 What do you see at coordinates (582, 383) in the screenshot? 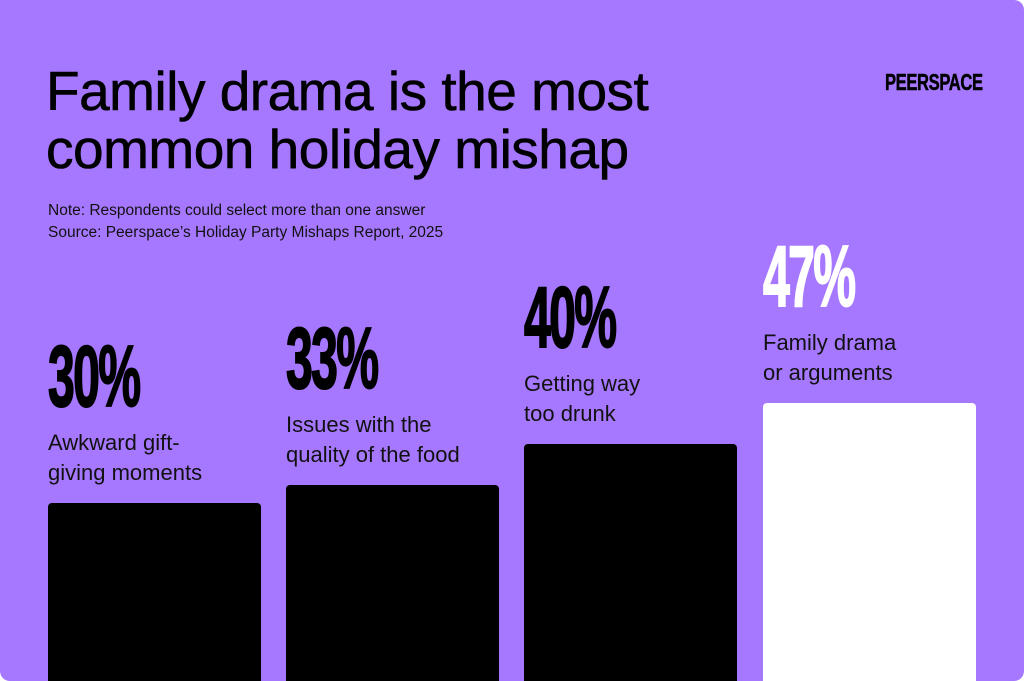
I see `bar-label-line-1: Getting way` at bounding box center [582, 383].